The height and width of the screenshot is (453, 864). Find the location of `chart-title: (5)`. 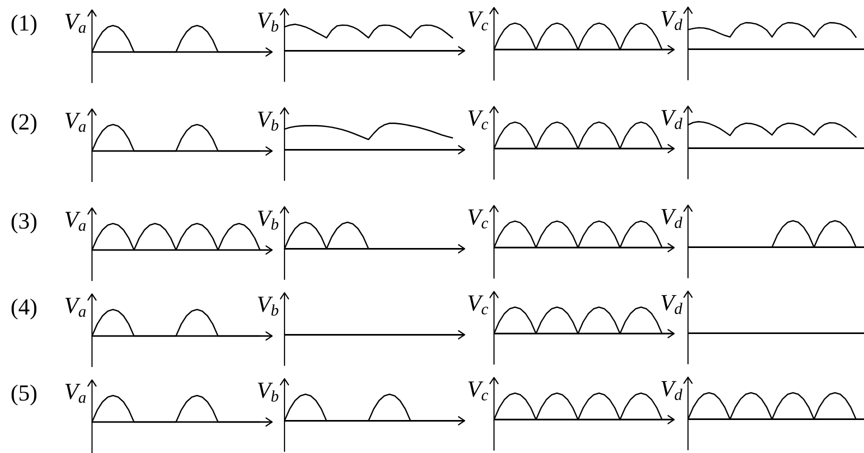

chart-title: (5) is located at coordinates (24, 395).